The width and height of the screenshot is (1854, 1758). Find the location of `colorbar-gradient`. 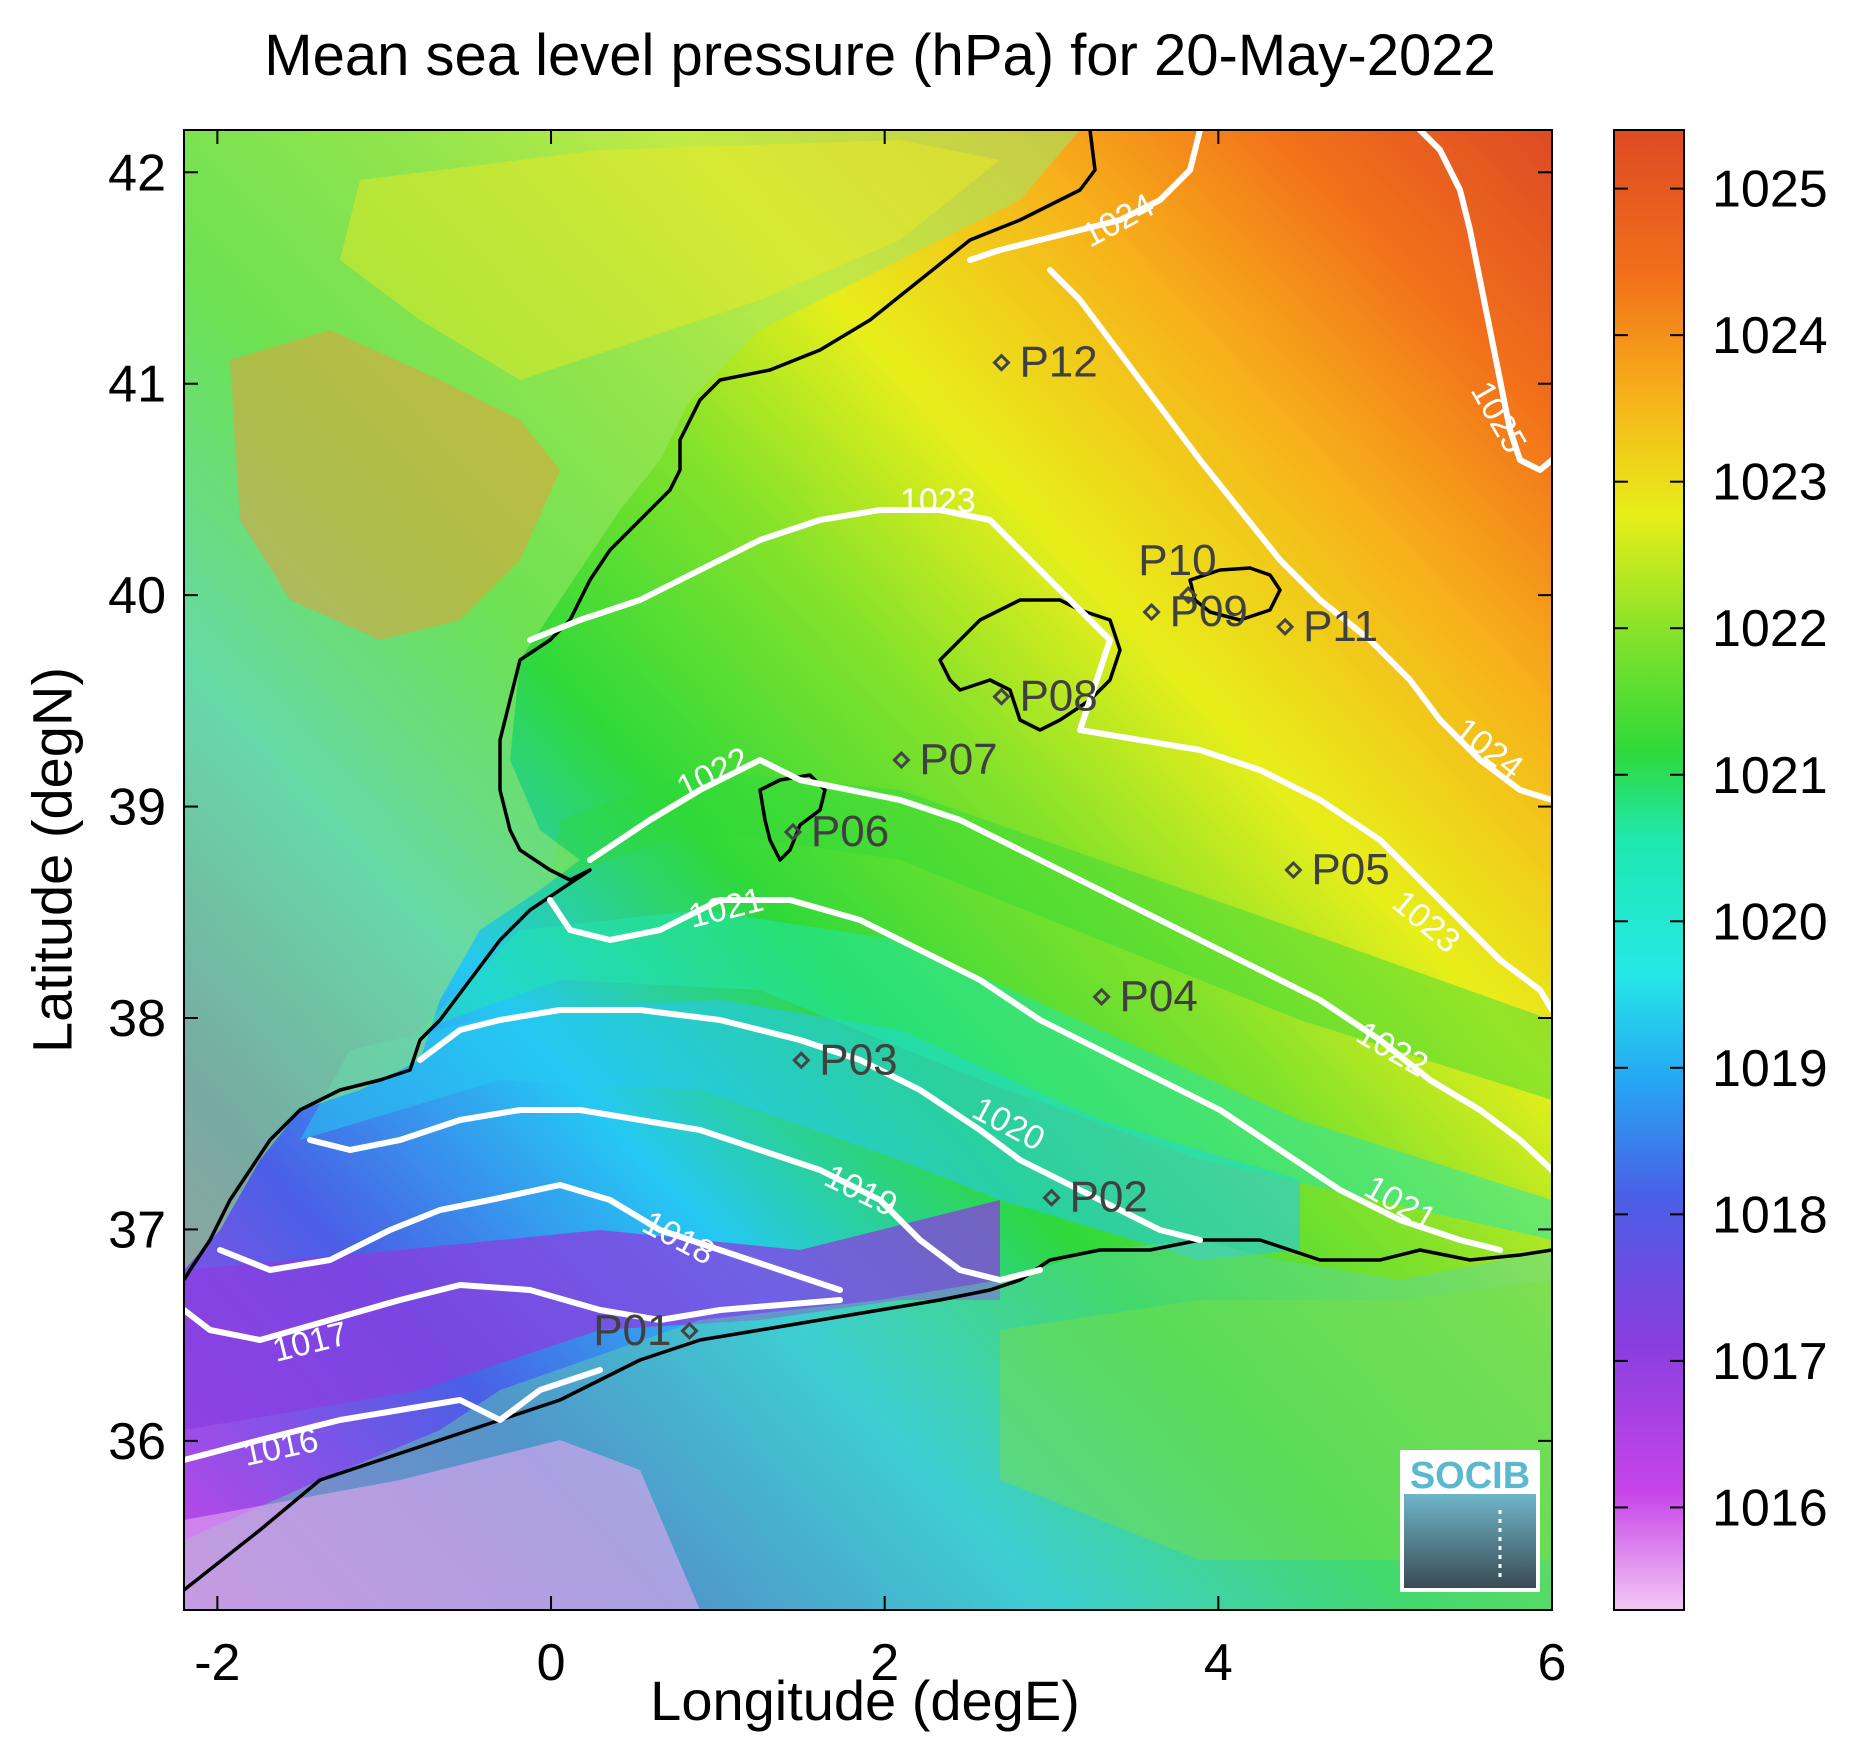

colorbar-gradient is located at coordinates (1649, 870).